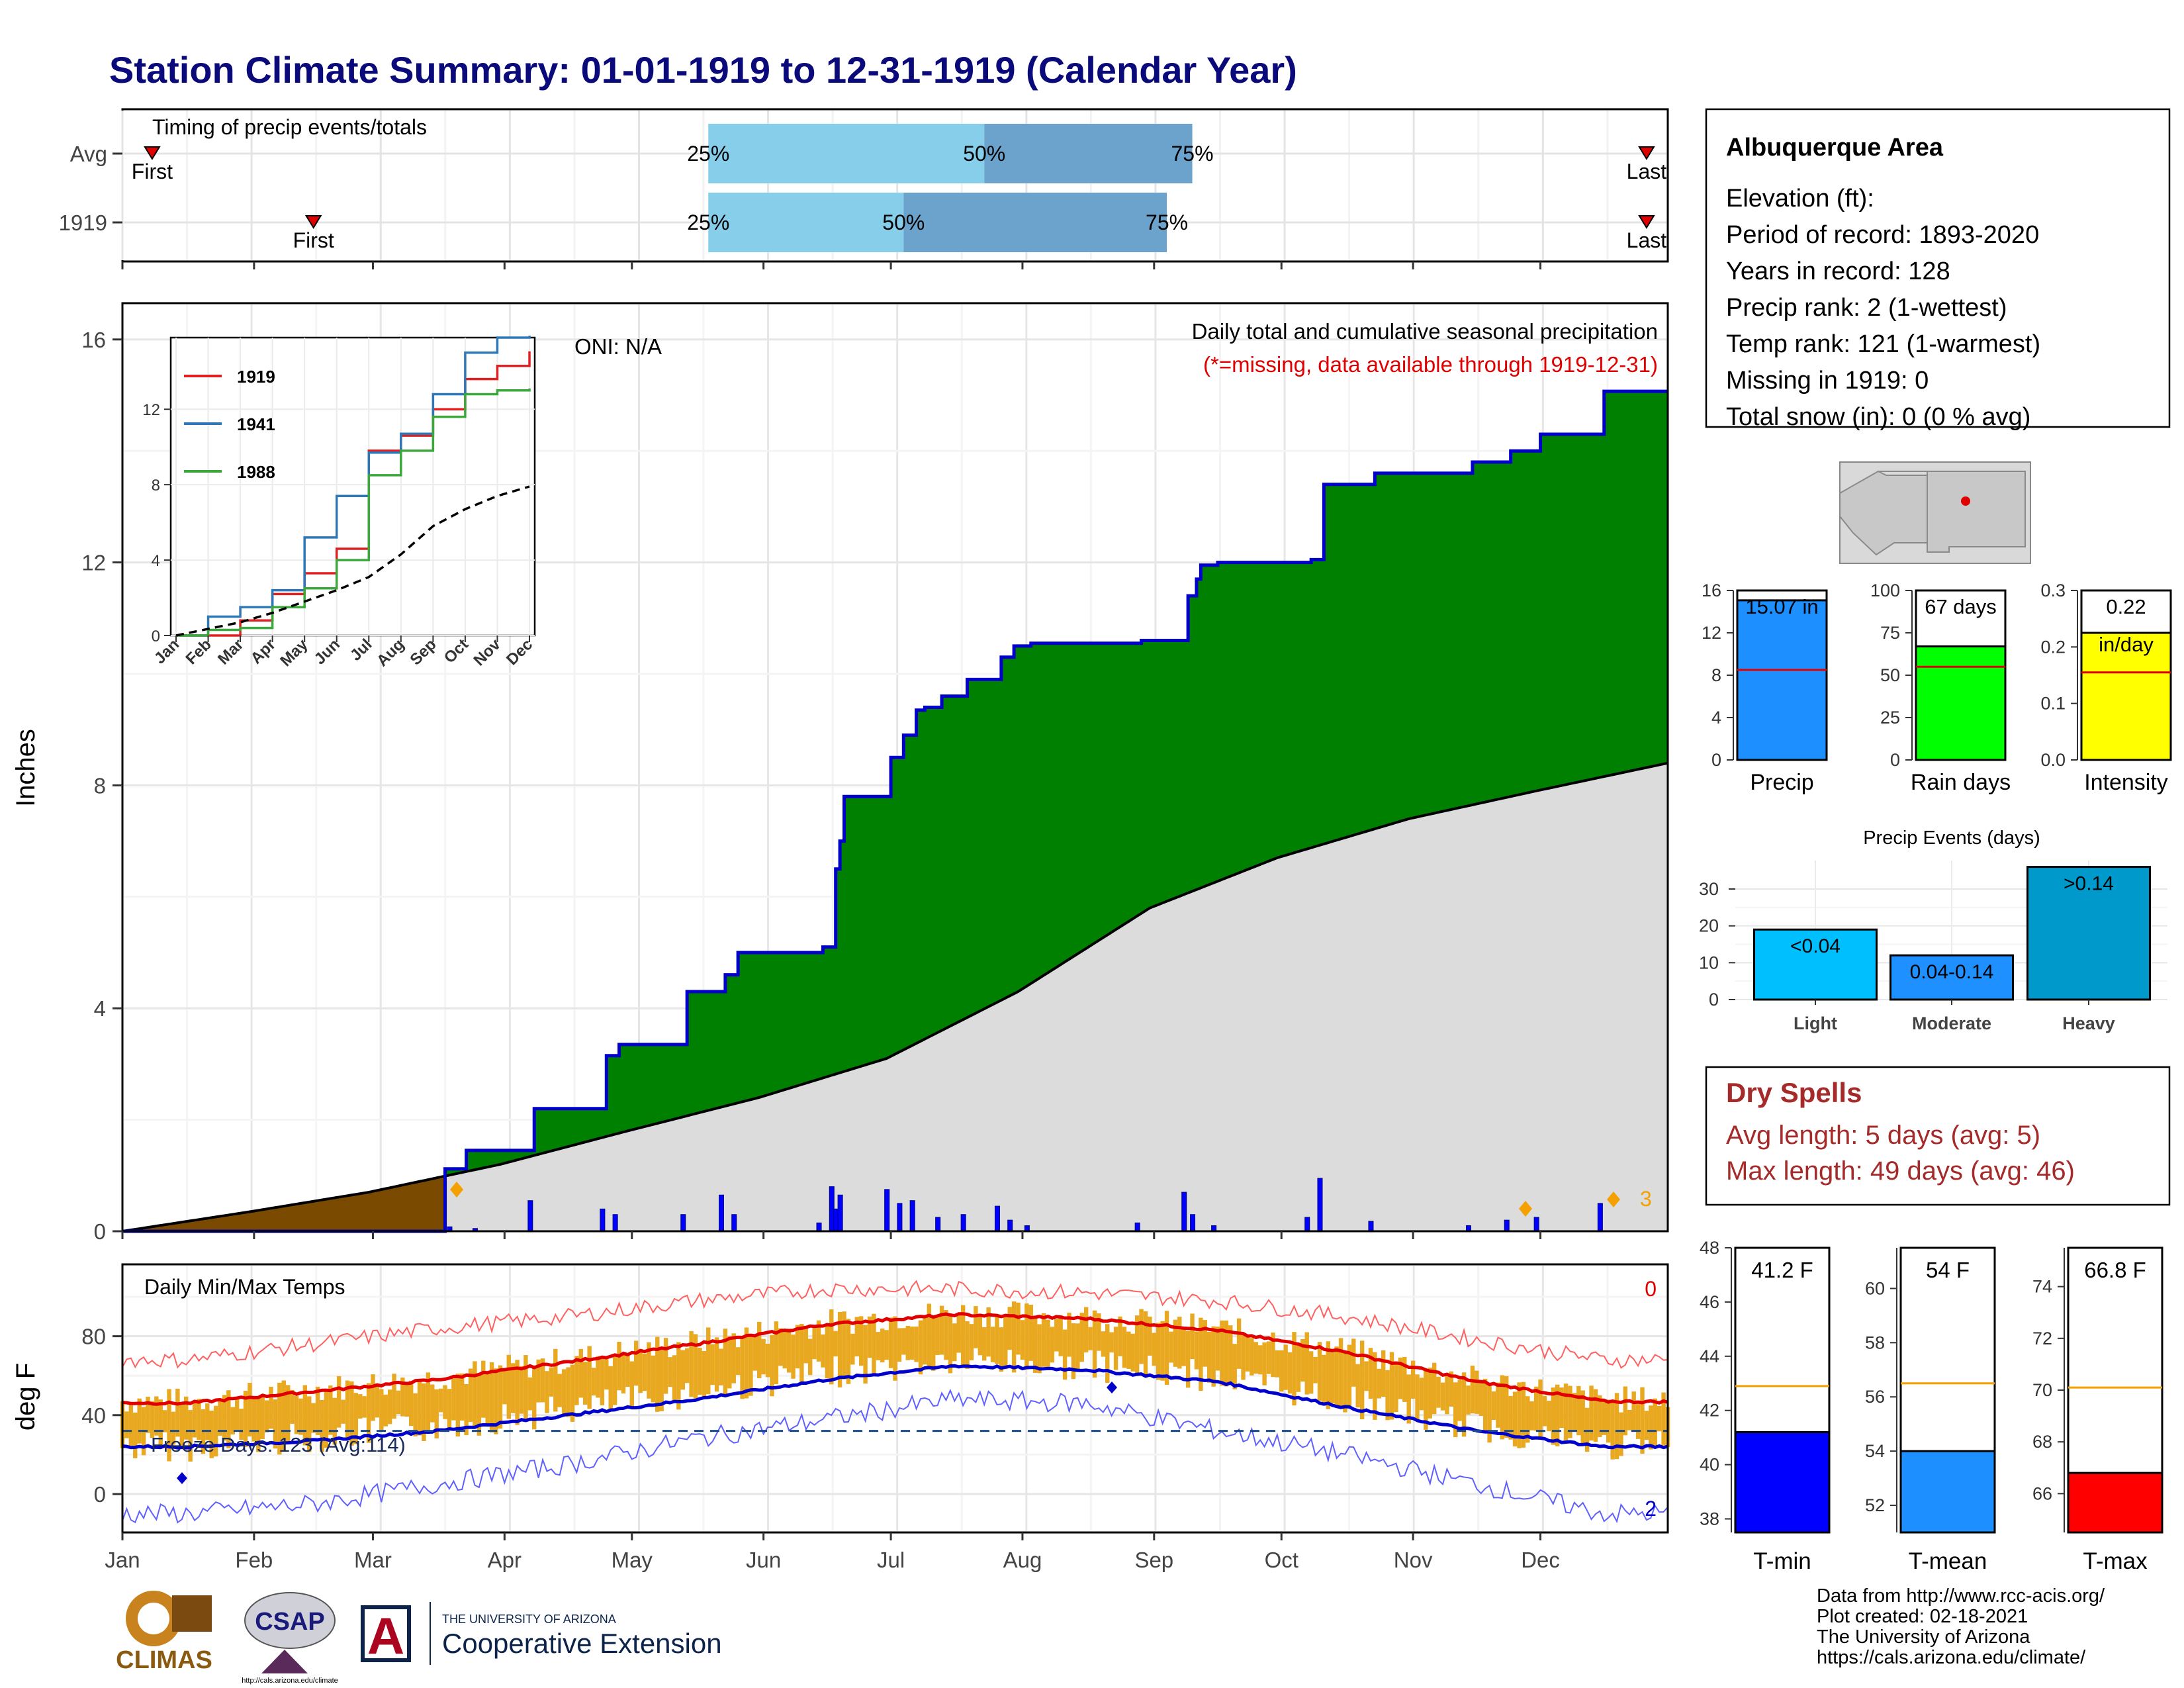  I want to click on events-ytick: 30, so click(1709, 889).